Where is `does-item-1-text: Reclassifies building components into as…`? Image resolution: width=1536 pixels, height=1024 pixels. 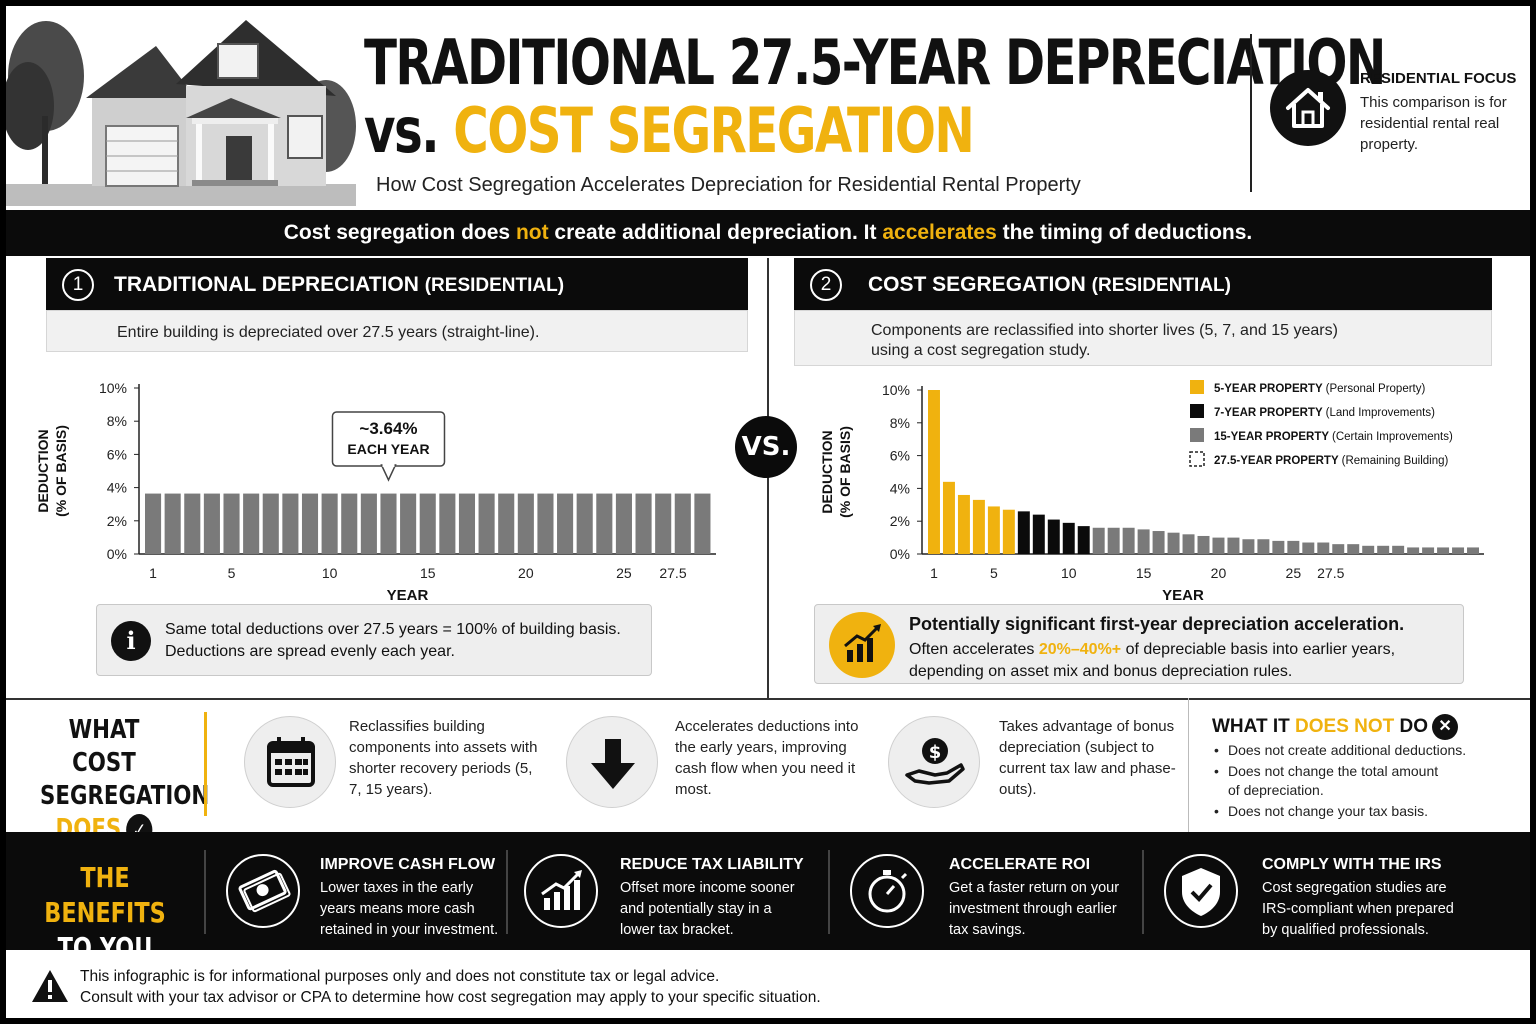
does-item-1-text: Reclassifies building components into as… is located at coordinates (443, 758).